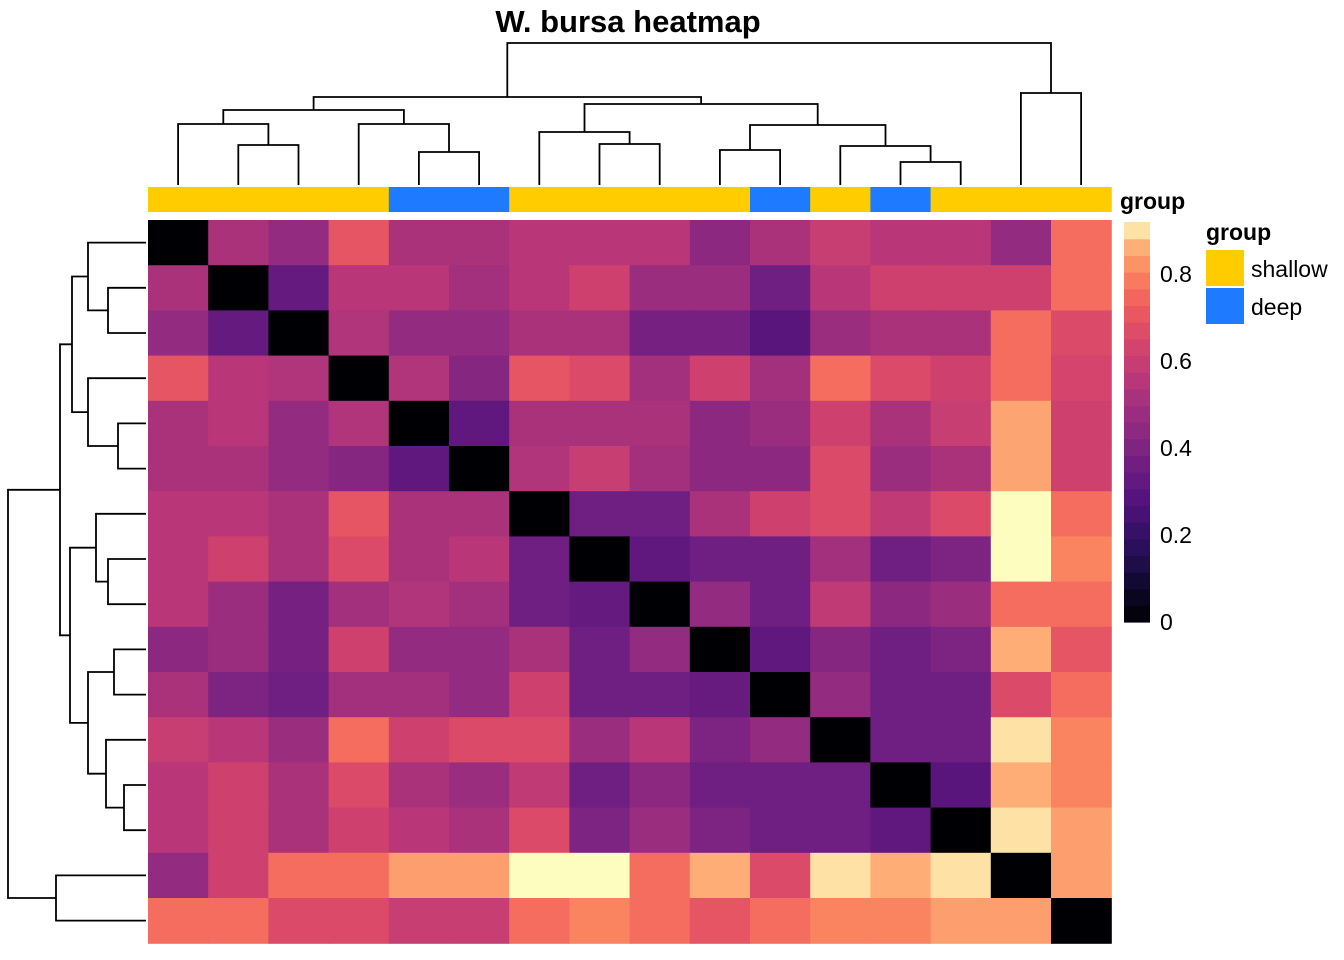 This screenshot has width=1344, height=960. I want to click on legend-label-shallow: shallow, so click(1289, 269).